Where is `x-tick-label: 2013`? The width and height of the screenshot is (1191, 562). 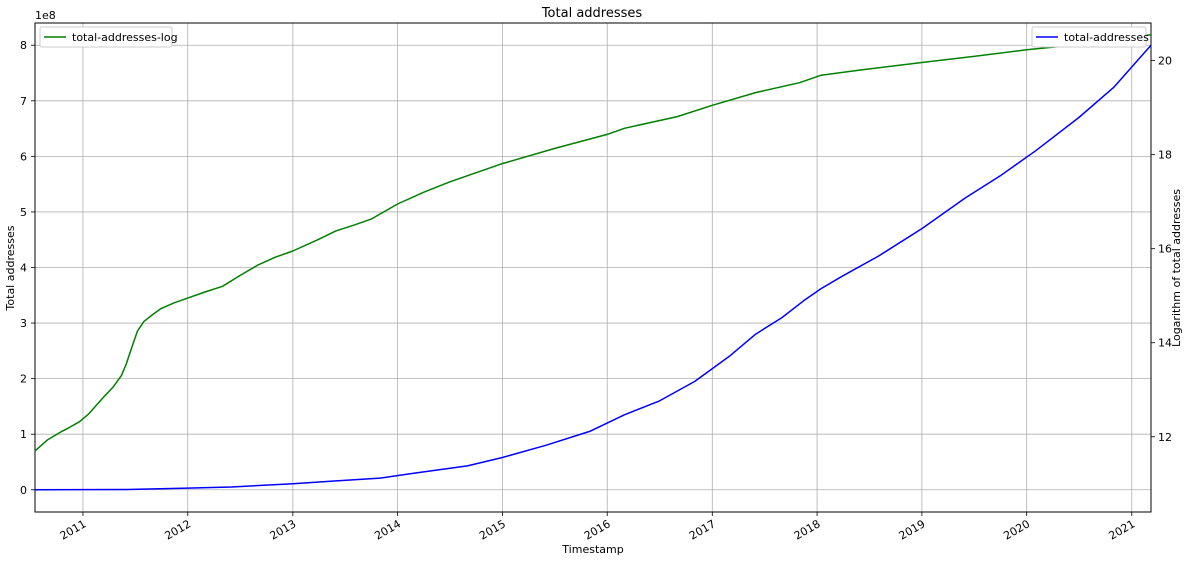 x-tick-label: 2013 is located at coordinates (283, 529).